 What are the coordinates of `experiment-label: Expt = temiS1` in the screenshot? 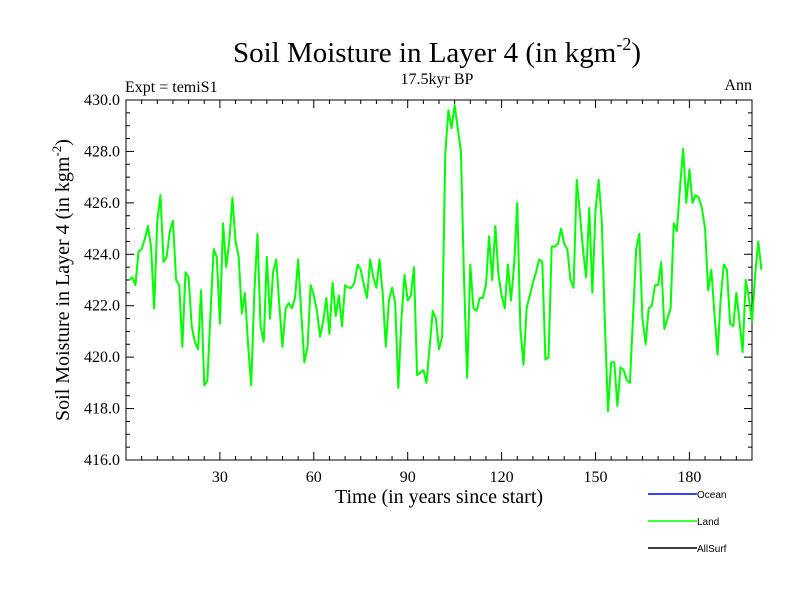 It's located at (171, 87).